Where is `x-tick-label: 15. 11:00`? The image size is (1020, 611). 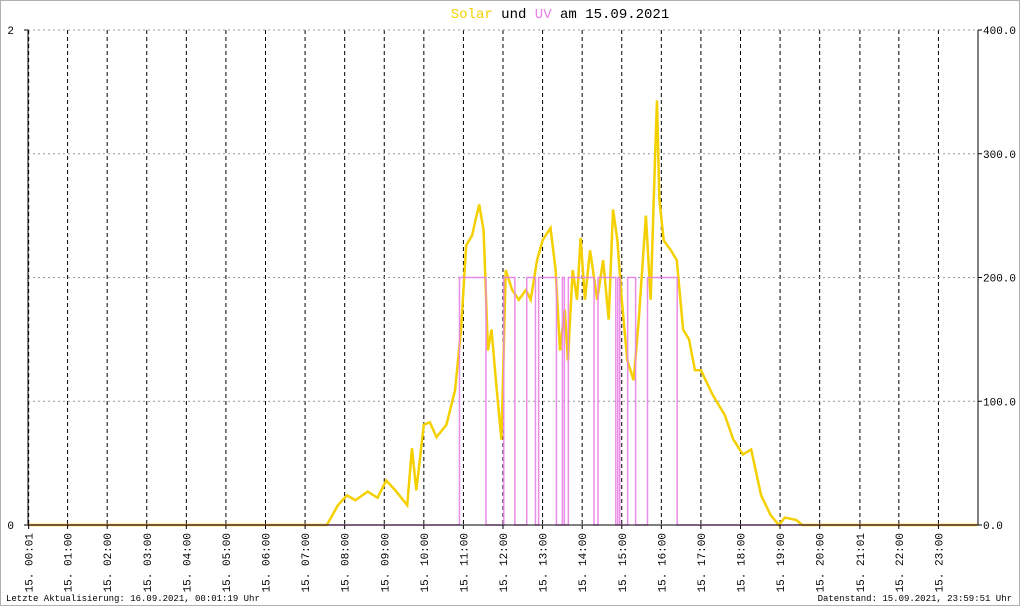
x-tick-label: 15. 11:00 is located at coordinates (465, 562).